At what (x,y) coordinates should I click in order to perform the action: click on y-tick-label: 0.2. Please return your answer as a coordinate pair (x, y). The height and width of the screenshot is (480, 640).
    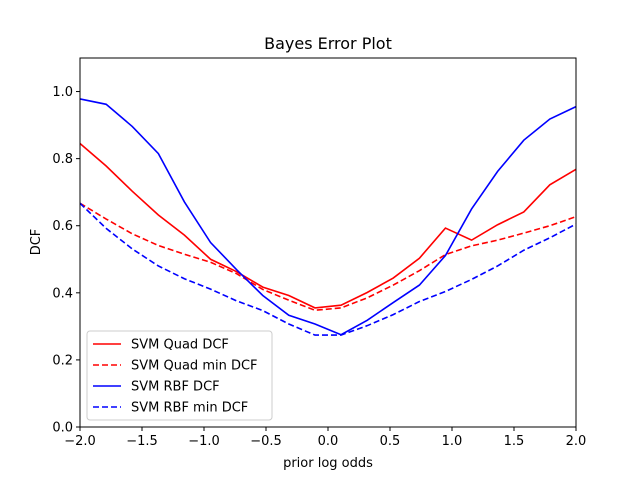
    Looking at the image, I should click on (62, 360).